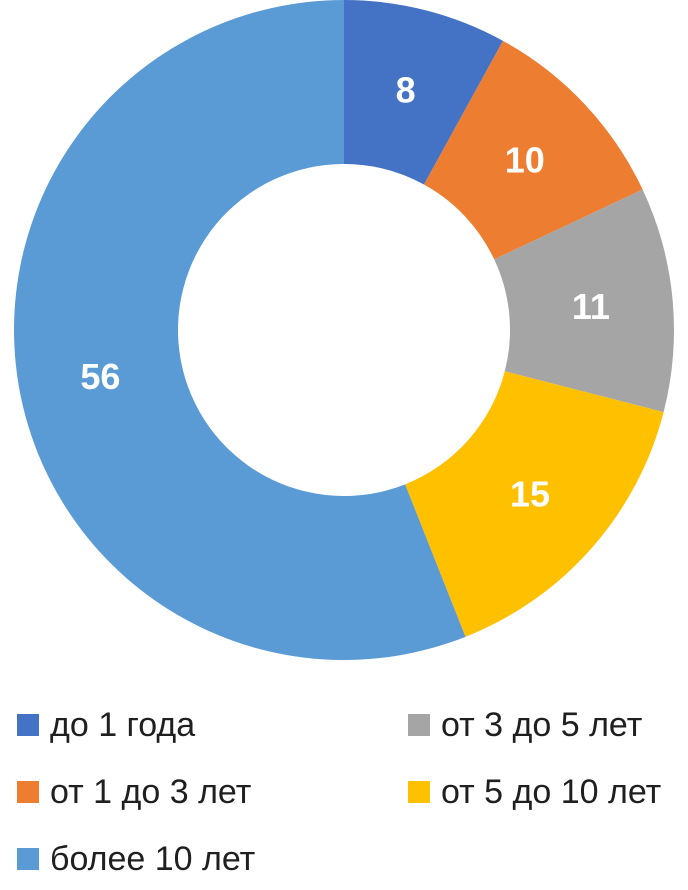 The image size is (688, 890). I want to click on legend-label: от 3 до 5 лет, so click(542, 725).